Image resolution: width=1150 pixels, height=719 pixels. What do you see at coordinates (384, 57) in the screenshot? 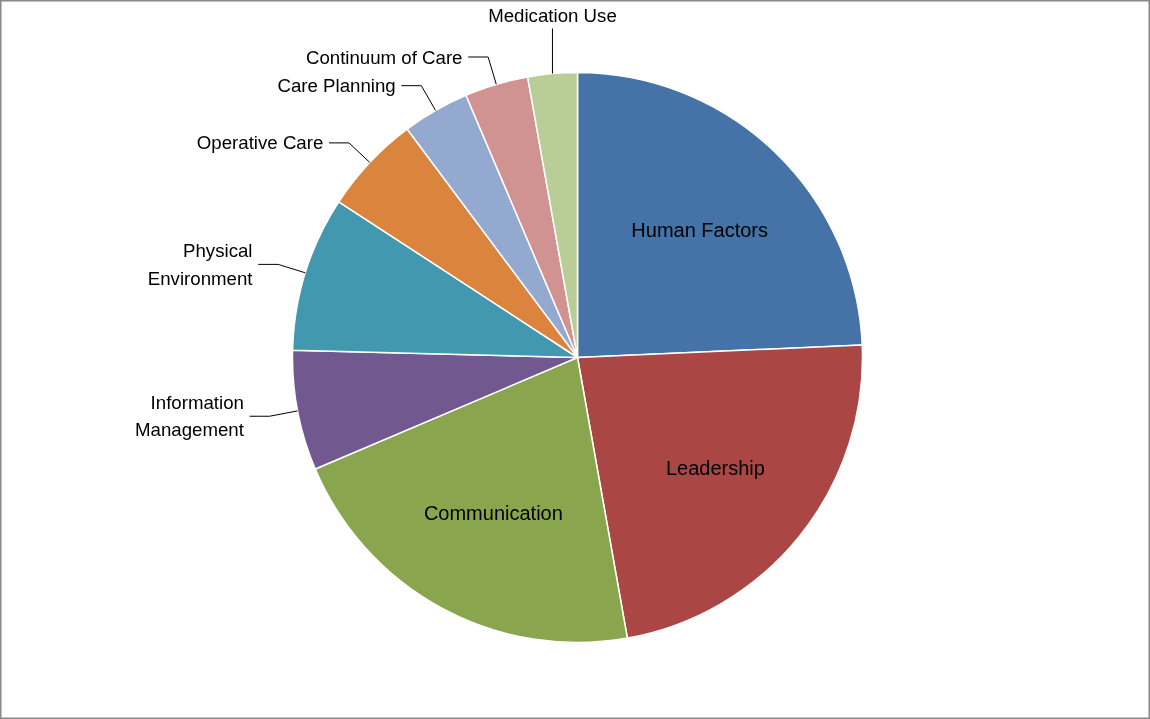
I see `slice-label: Continuum of Care` at bounding box center [384, 57].